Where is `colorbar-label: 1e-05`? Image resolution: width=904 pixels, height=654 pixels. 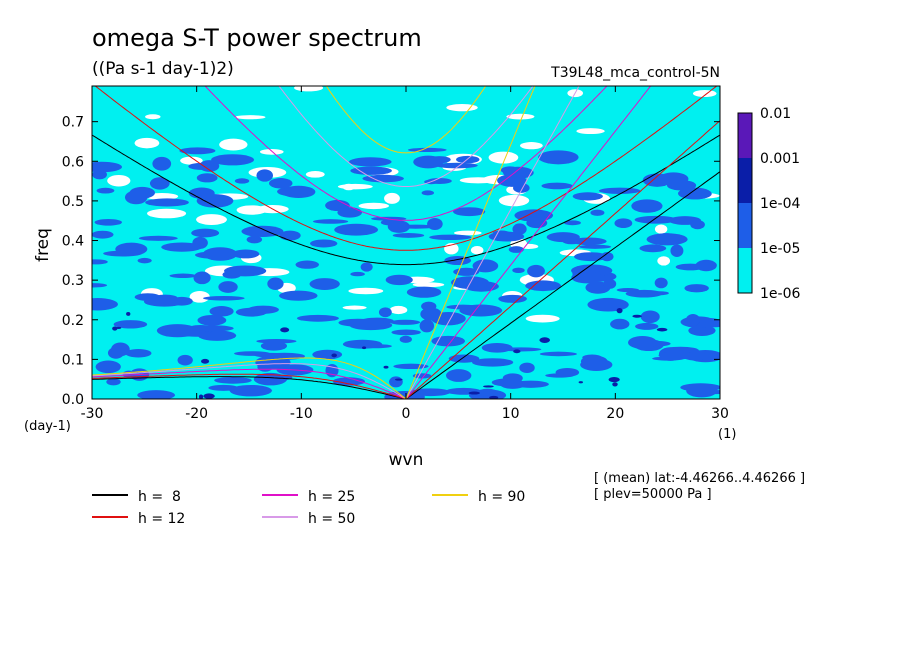
colorbar-label: 1e-05 is located at coordinates (780, 249).